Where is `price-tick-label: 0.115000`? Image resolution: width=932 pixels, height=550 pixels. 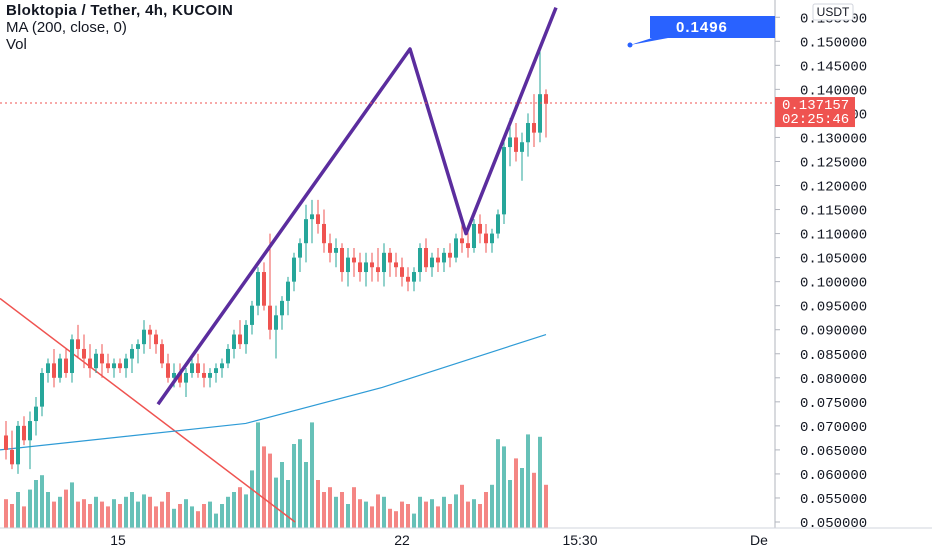
price-tick-label: 0.115000 is located at coordinates (833, 212).